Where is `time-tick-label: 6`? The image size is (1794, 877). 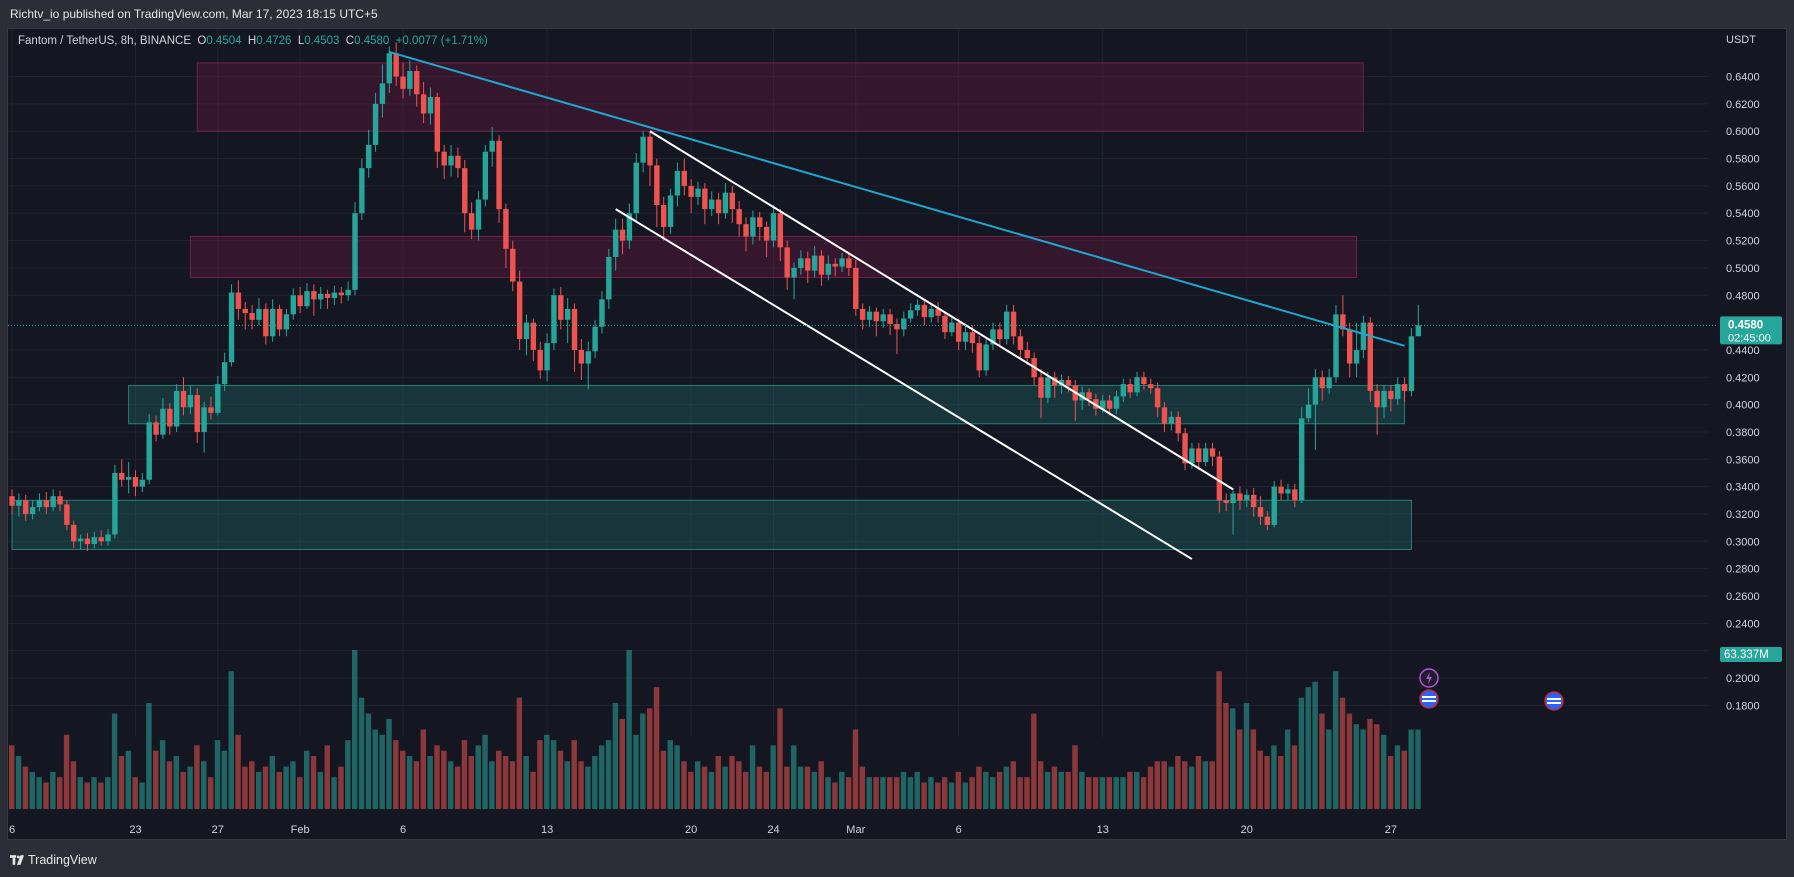 time-tick-label: 6 is located at coordinates (403, 830).